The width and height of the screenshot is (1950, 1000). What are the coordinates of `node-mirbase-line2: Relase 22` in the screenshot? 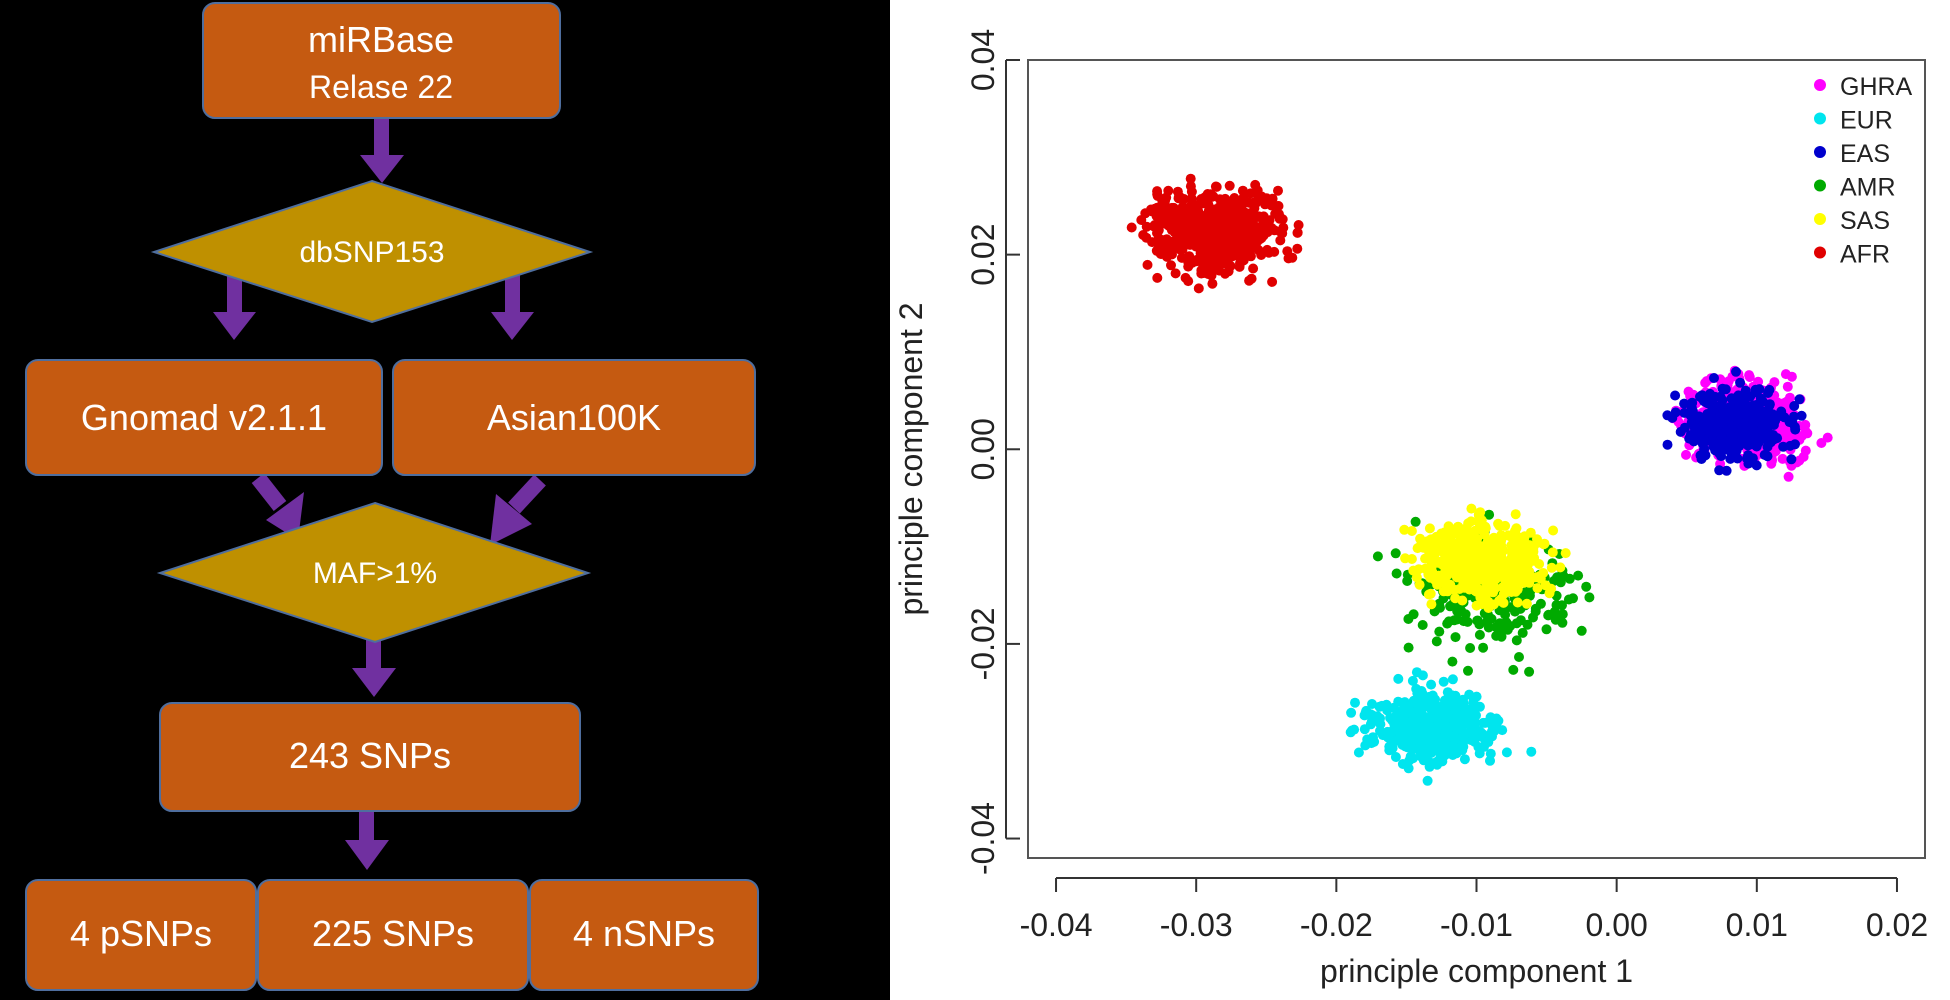 It's located at (381, 87).